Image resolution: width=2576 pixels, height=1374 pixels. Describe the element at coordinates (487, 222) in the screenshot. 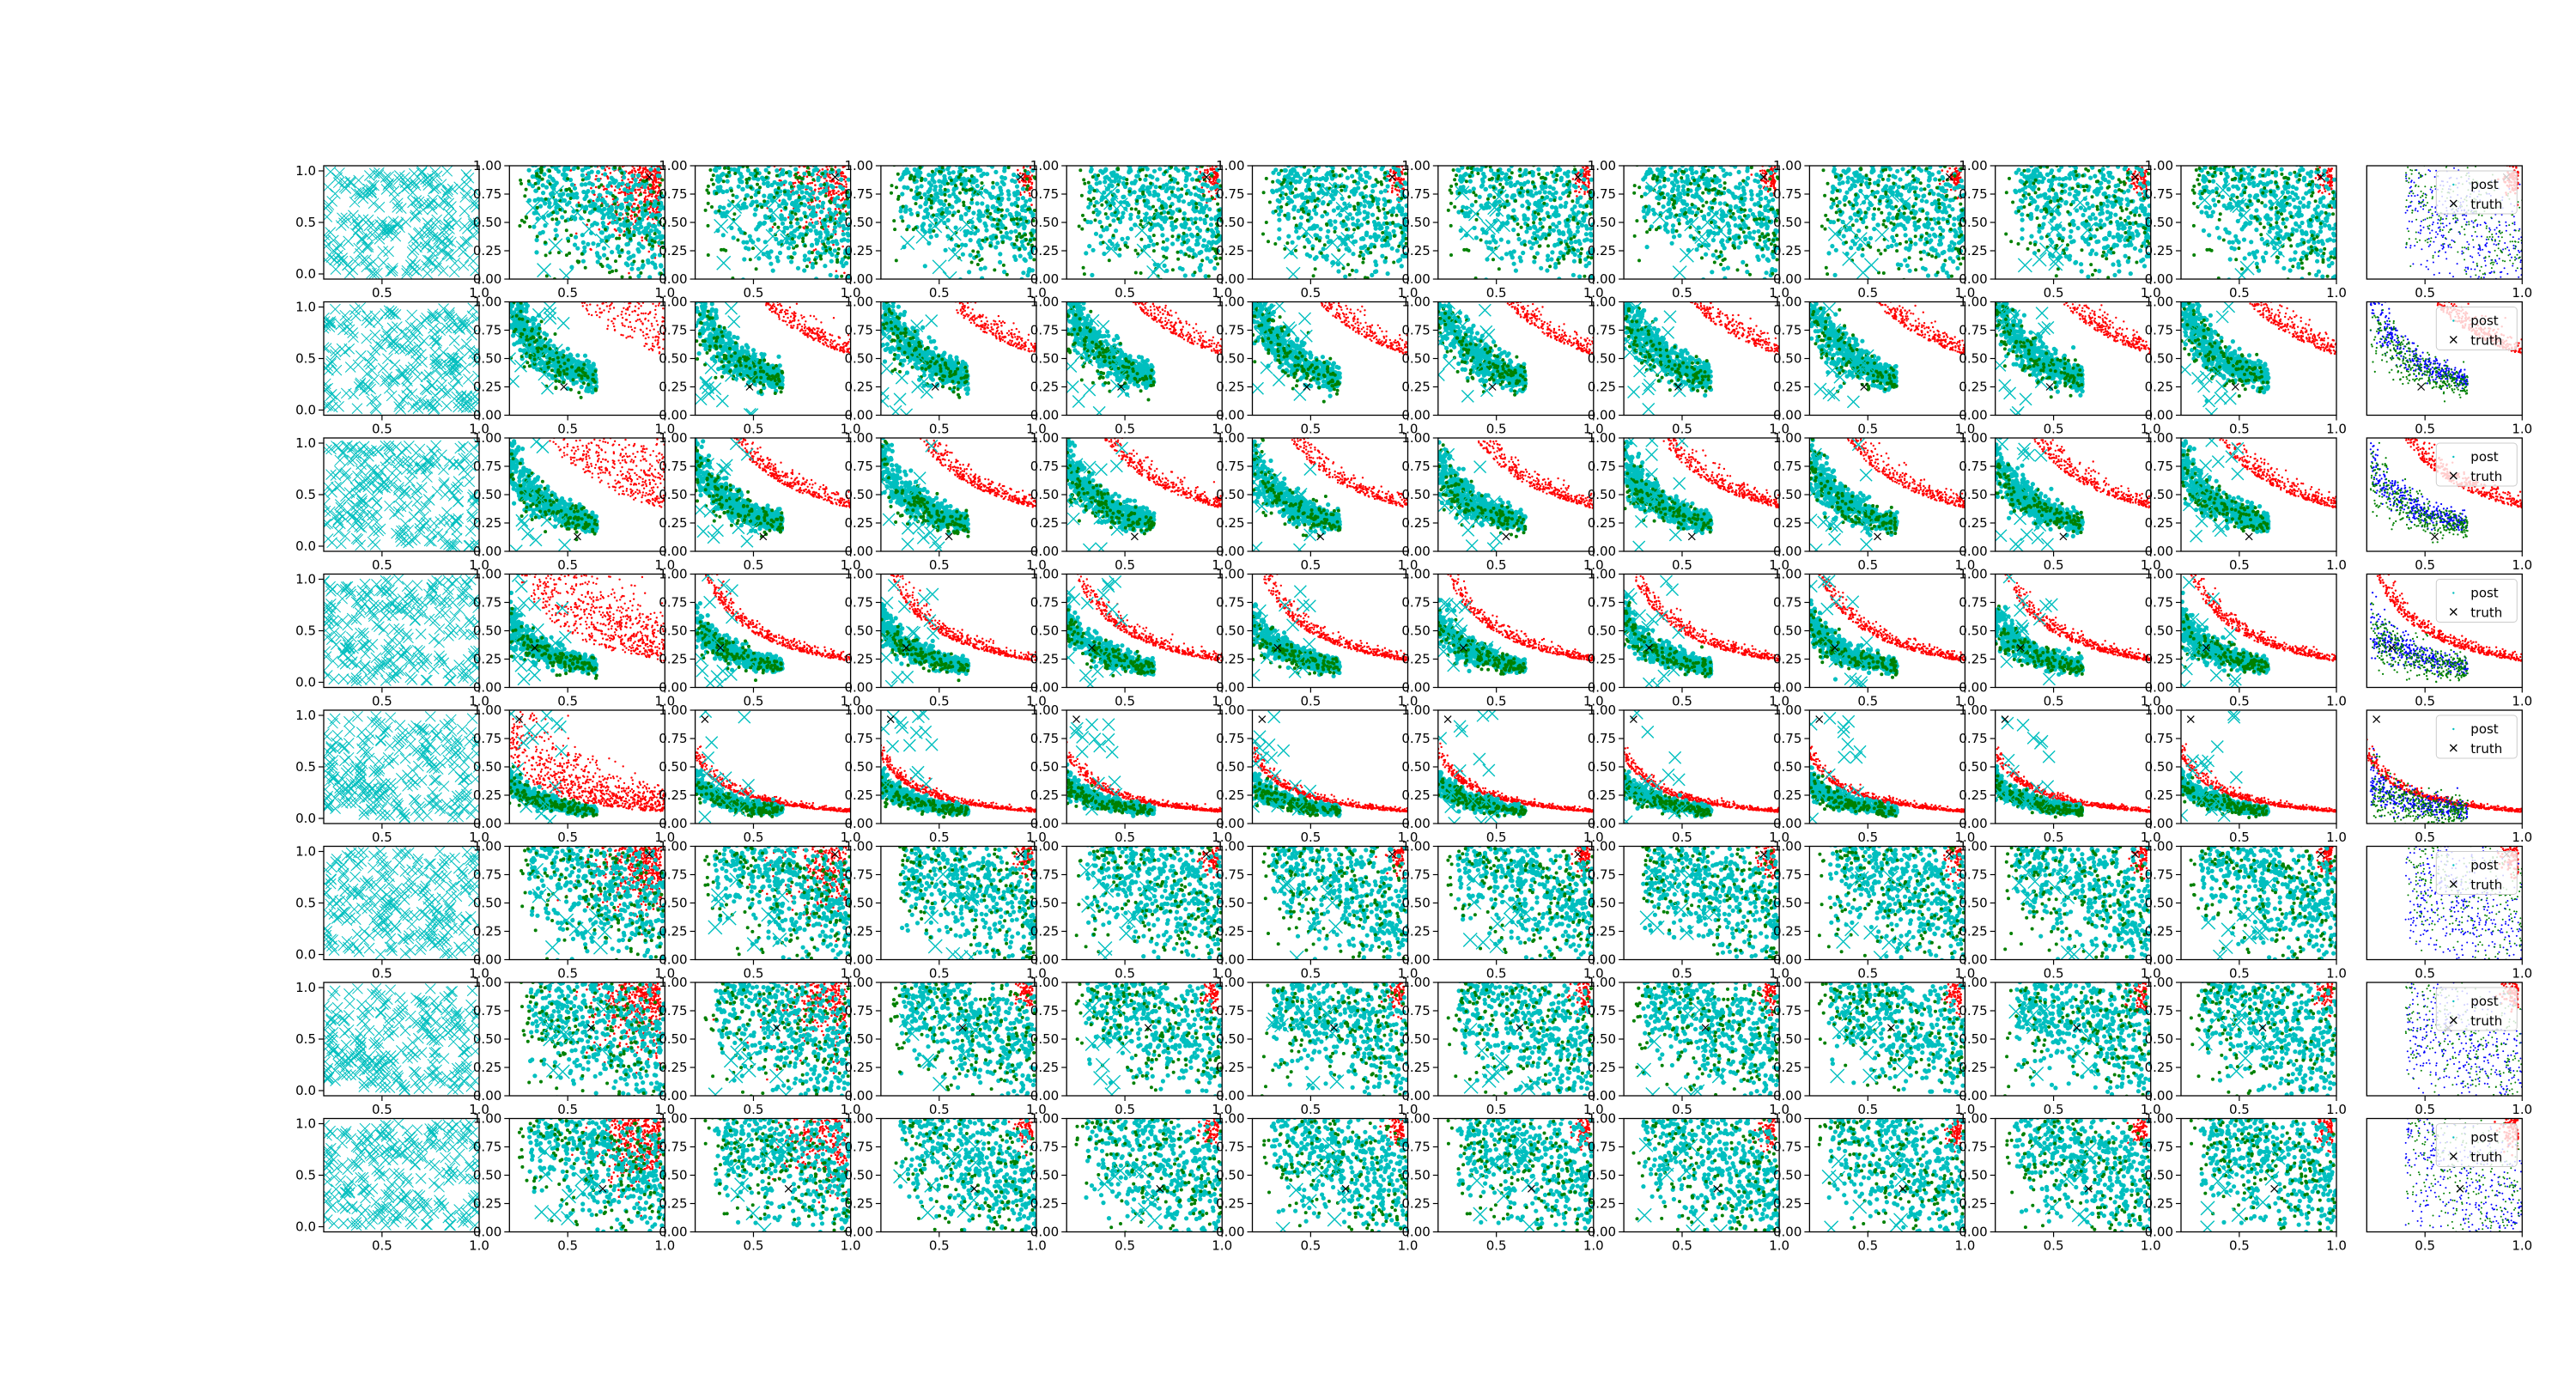

I see `y-tick-label: 0.50` at that location.